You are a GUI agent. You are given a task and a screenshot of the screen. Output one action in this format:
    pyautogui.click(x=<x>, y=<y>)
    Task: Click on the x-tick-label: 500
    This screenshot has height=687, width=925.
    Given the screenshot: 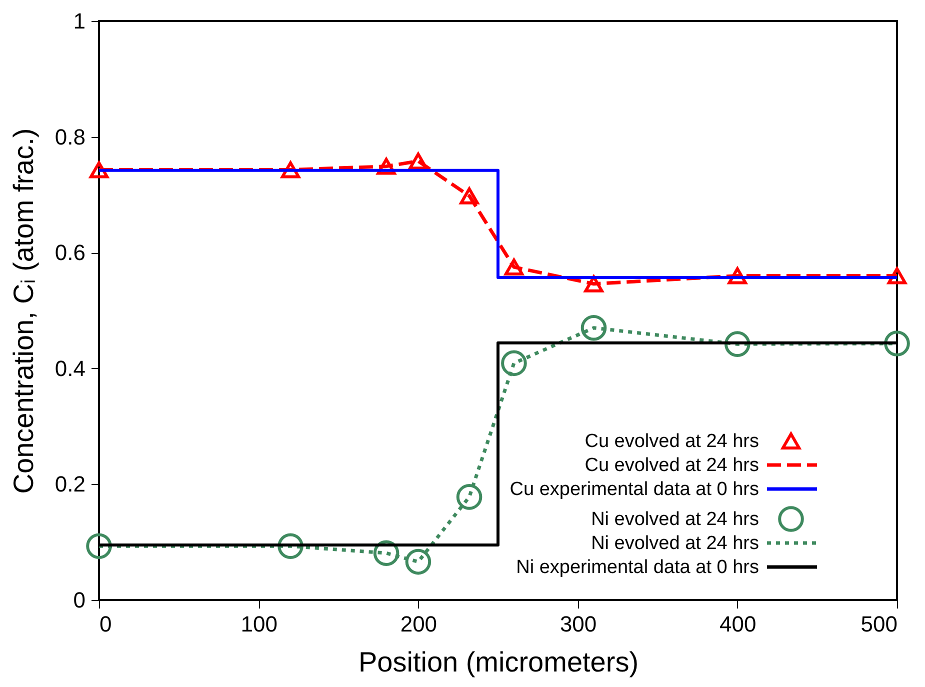 What is the action you would take?
    pyautogui.click(x=879, y=624)
    